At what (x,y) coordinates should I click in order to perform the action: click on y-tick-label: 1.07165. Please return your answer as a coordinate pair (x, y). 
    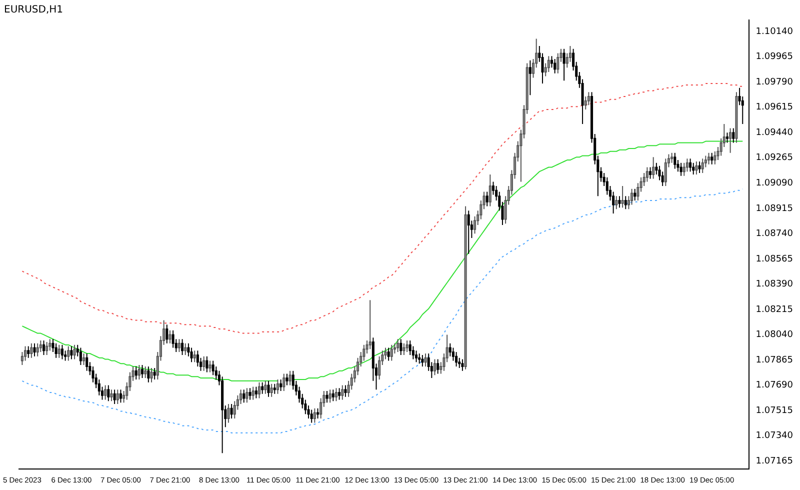
    Looking at the image, I should click on (774, 461).